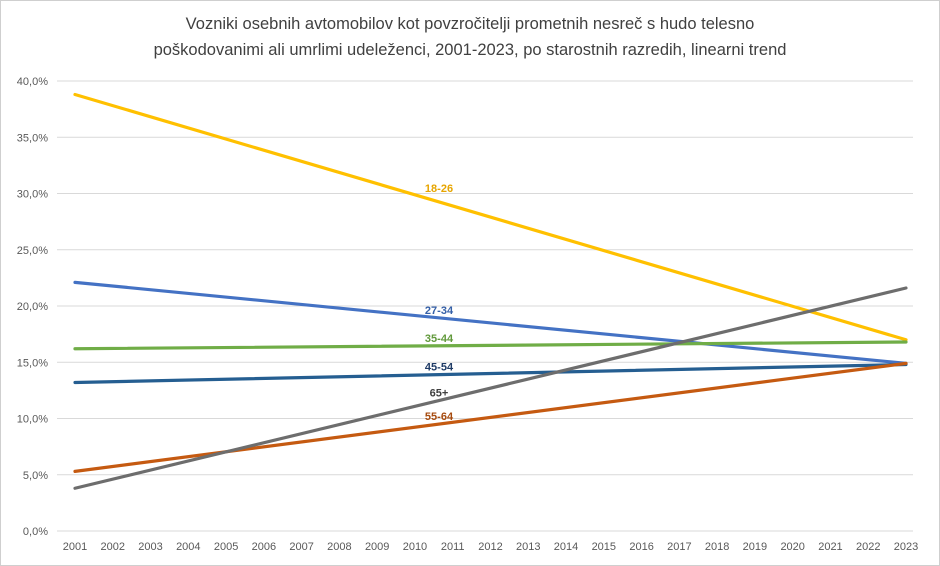  Describe the element at coordinates (377, 547) in the screenshot. I see `x-axis-tick-label: 2009` at that location.